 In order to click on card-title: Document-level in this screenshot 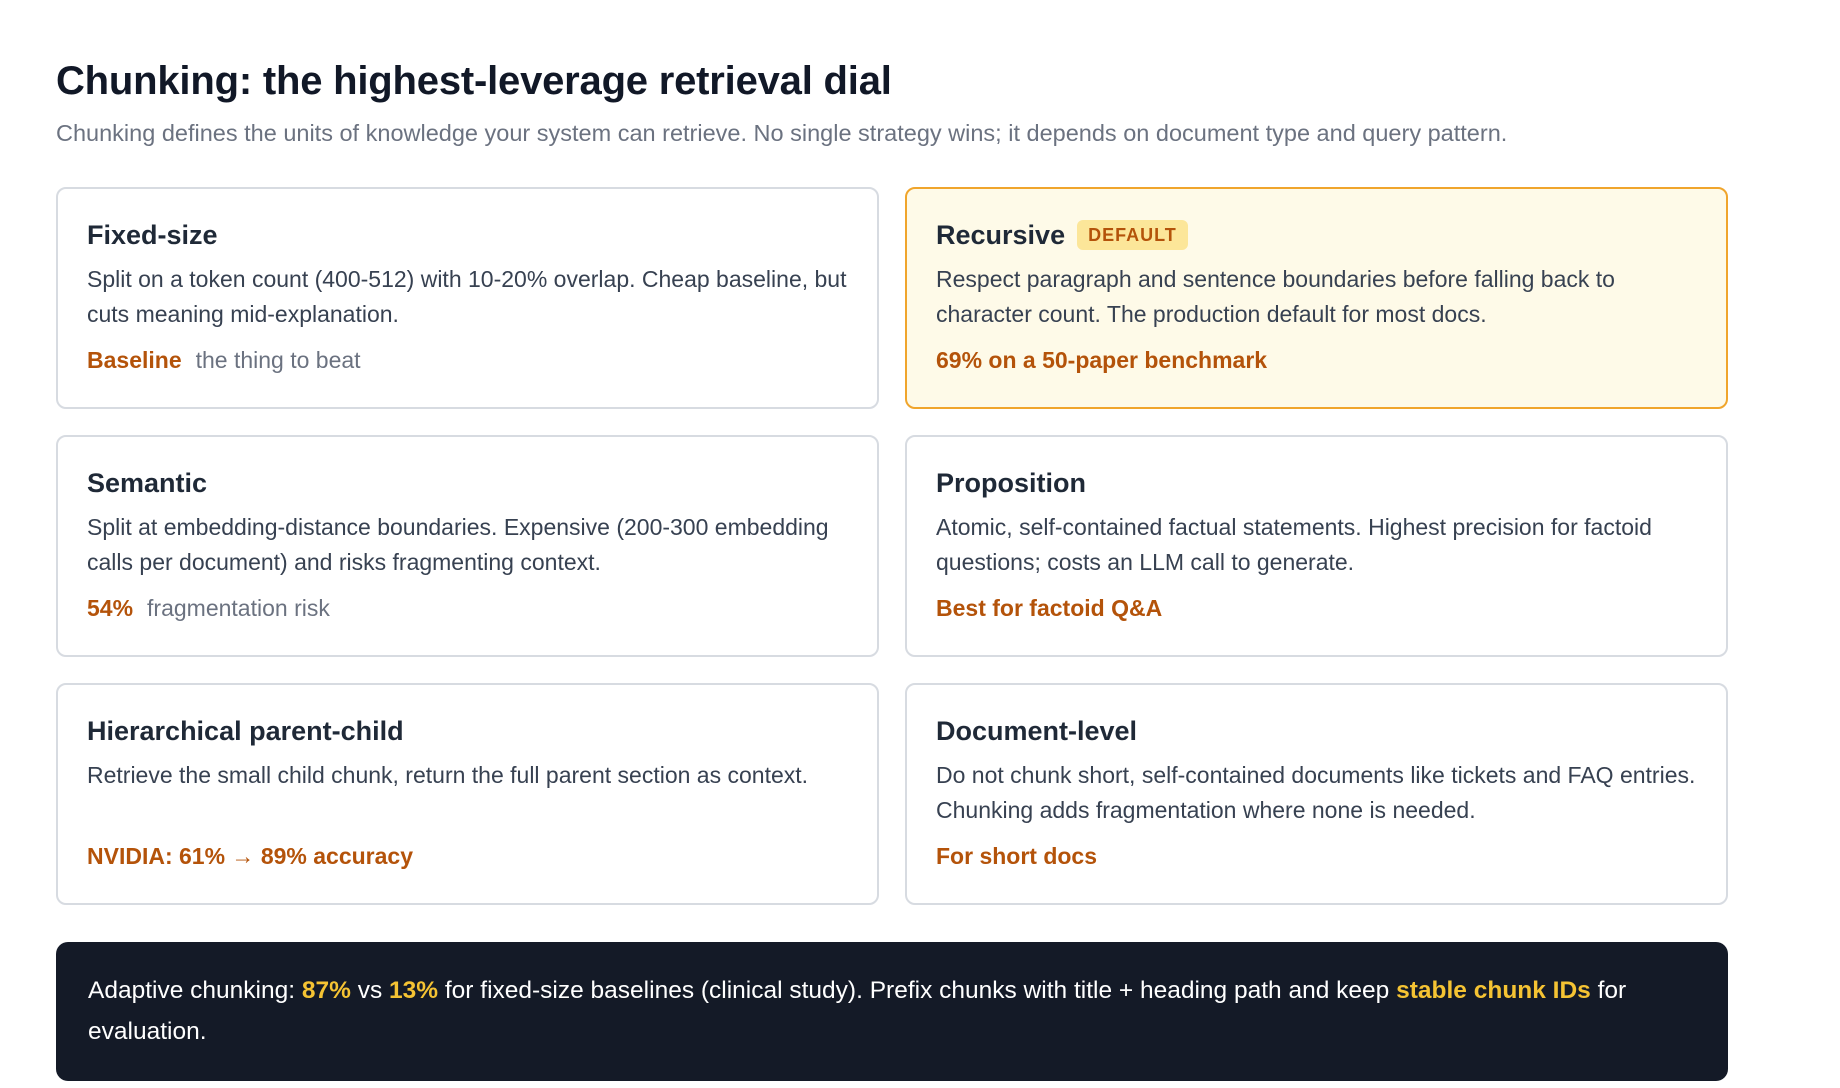, I will do `click(1037, 731)`.